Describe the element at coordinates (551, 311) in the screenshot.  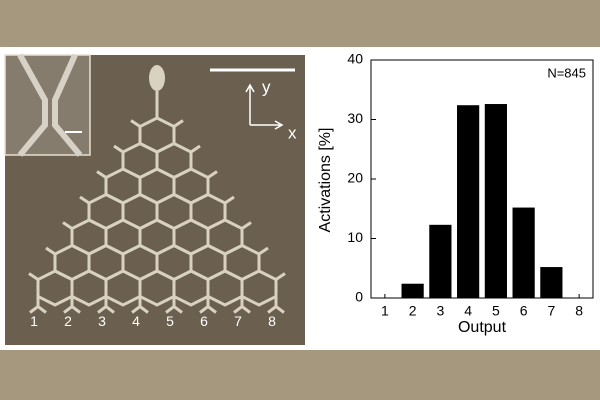
I see `x-tick-label: 7` at that location.